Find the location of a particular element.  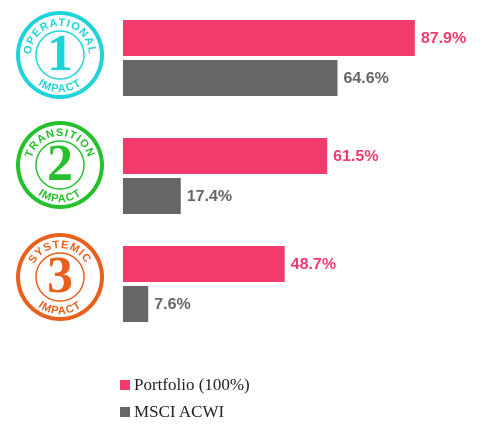

value-label: 48.7% is located at coordinates (313, 264).